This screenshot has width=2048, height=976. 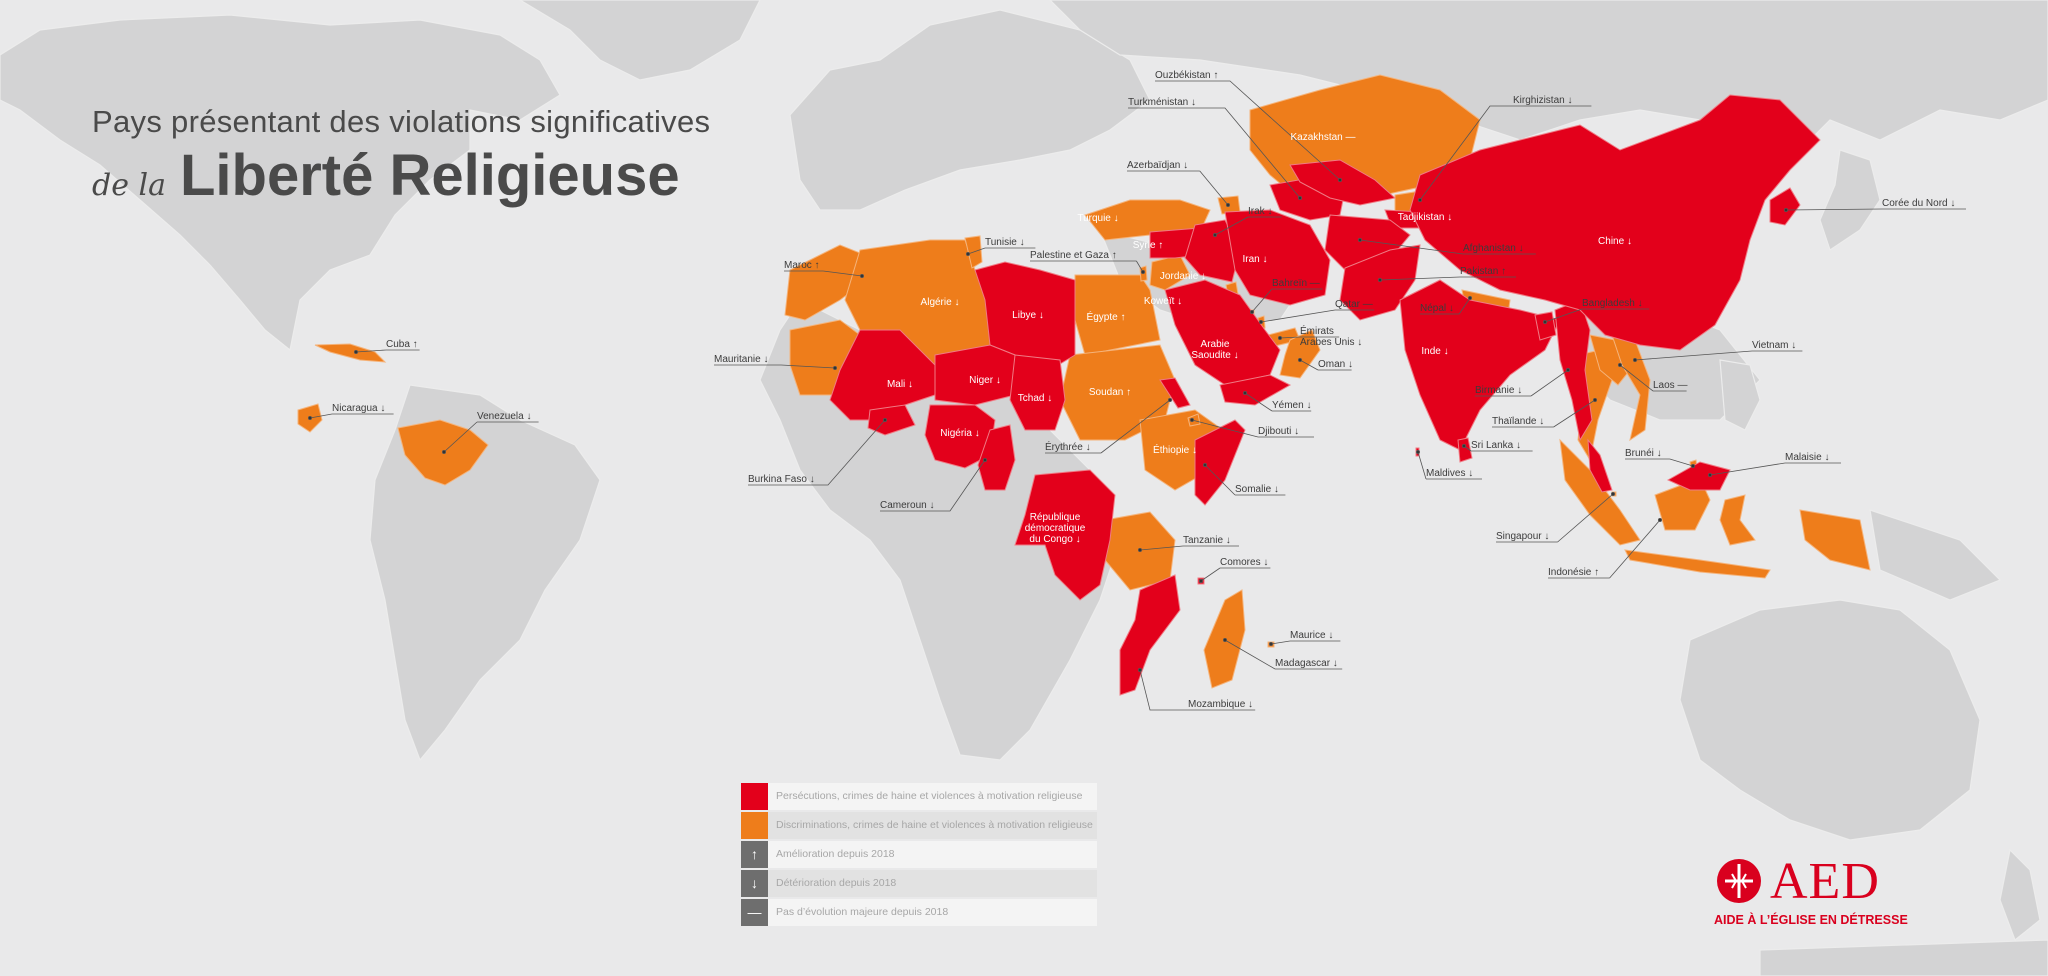 What do you see at coordinates (1197, 690) in the screenshot?
I see `leader-mozambique` at bounding box center [1197, 690].